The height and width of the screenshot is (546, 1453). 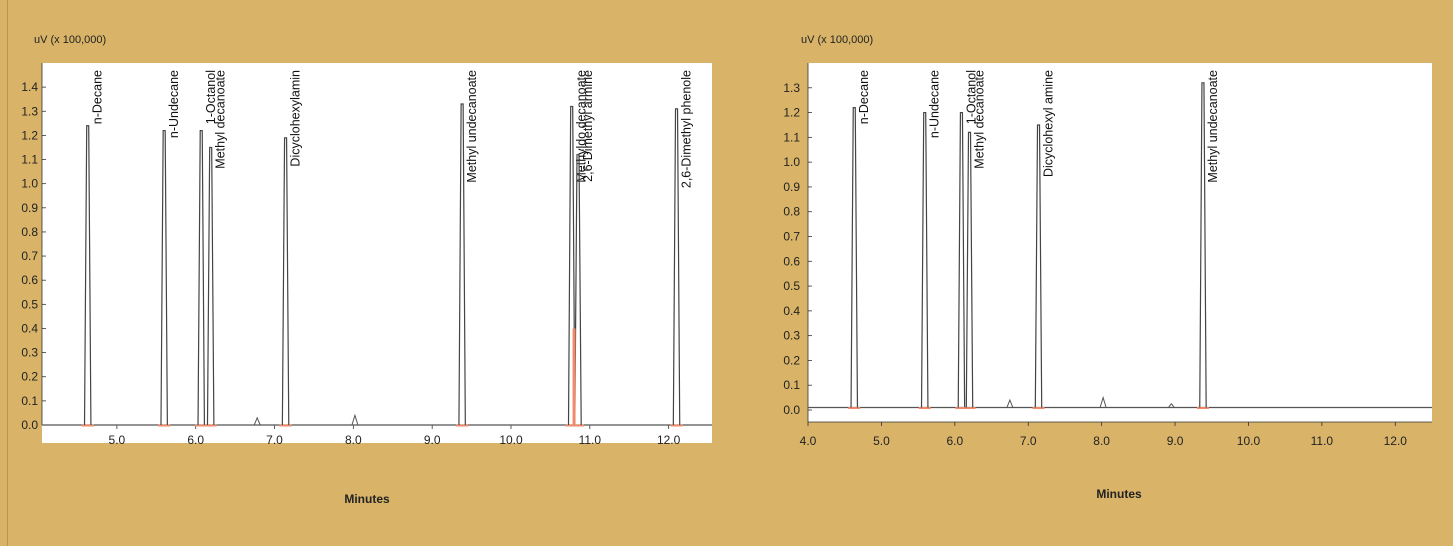 I want to click on left-x-tick-label: 9.0, so click(x=432, y=440).